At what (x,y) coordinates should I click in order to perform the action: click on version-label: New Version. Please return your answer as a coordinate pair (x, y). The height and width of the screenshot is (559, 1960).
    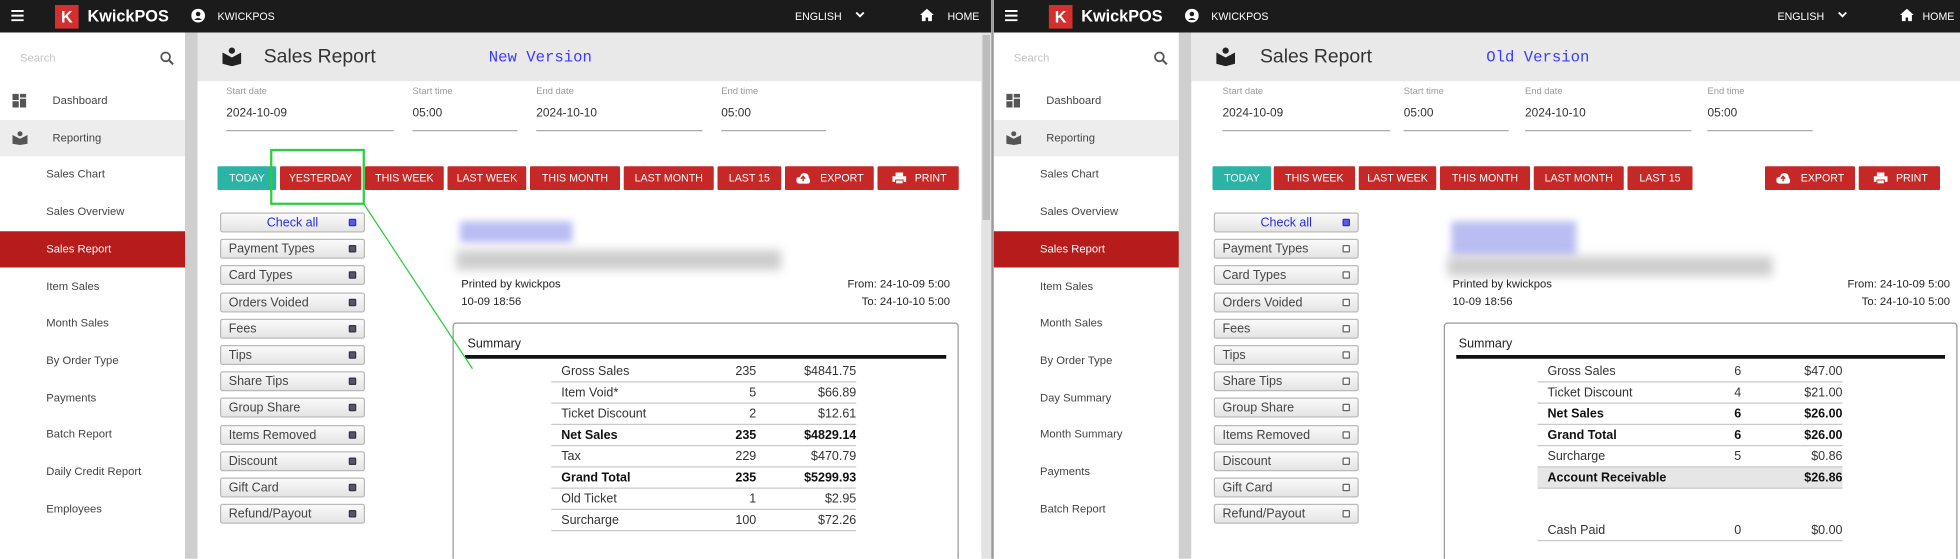
    Looking at the image, I should click on (540, 57).